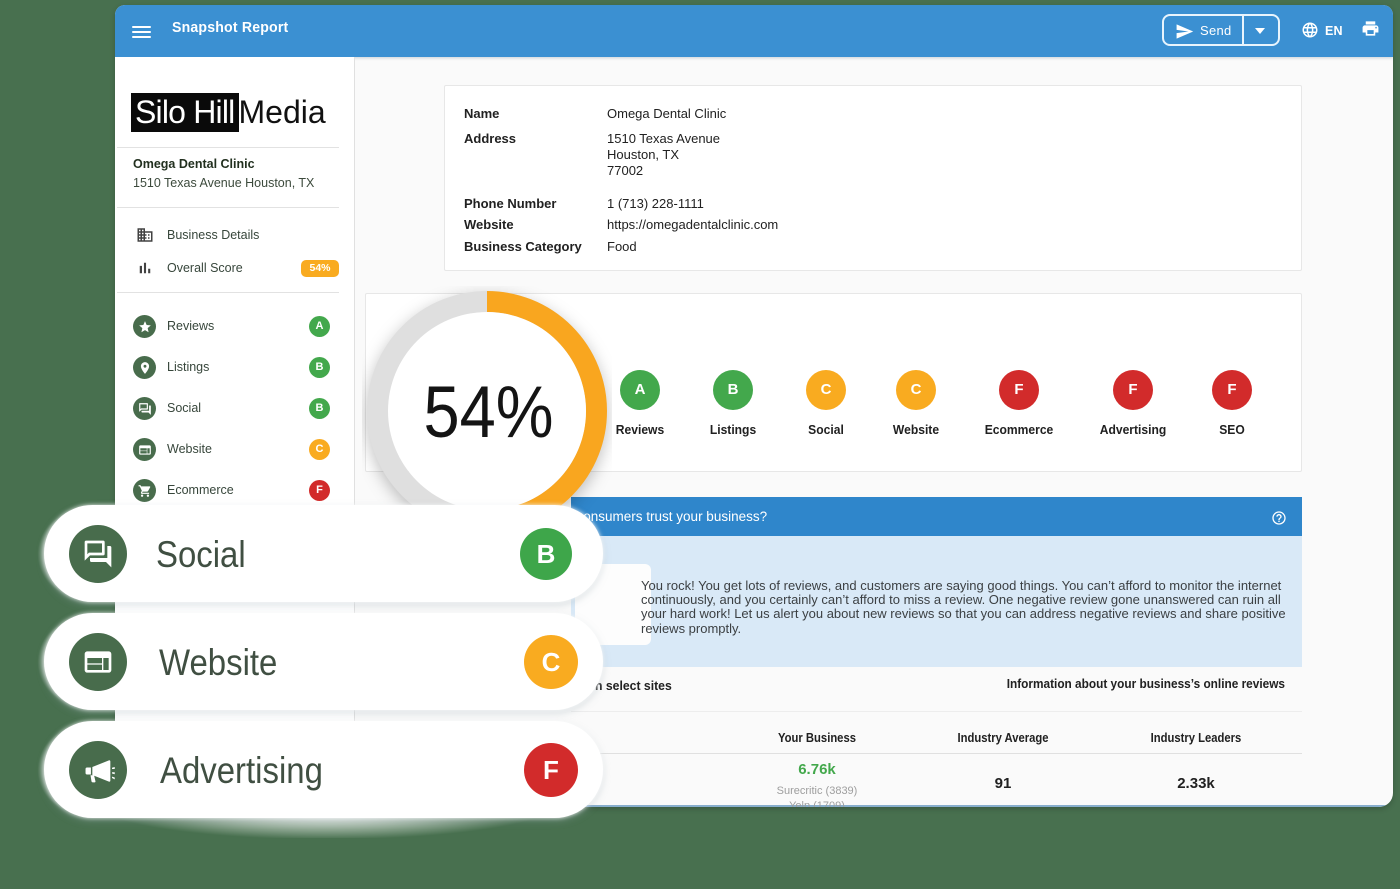  What do you see at coordinates (489, 412) in the screenshot?
I see `svg-text: 54%` at bounding box center [489, 412].